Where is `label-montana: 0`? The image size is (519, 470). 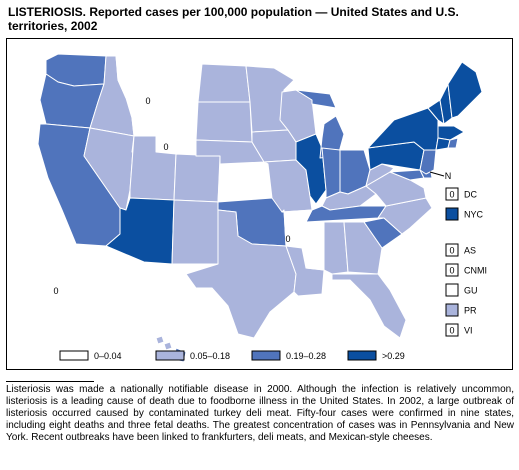
label-montana: 0 is located at coordinates (147, 101).